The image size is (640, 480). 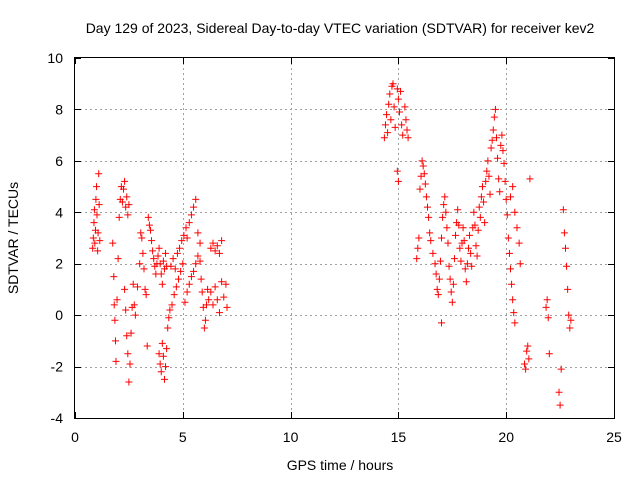 What do you see at coordinates (340, 465) in the screenshot?
I see `x-axis-label: GPS time / hours` at bounding box center [340, 465].